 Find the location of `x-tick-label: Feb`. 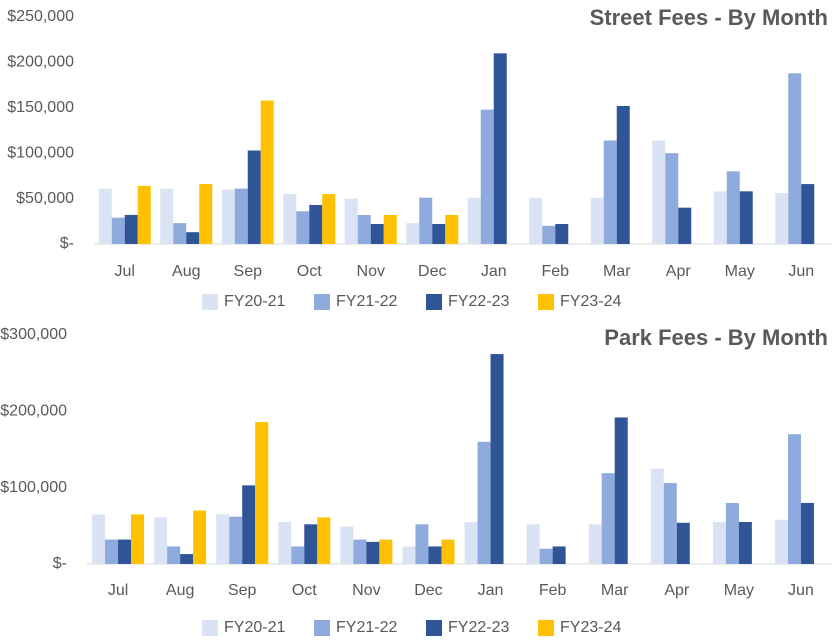

x-tick-label: Feb is located at coordinates (553, 590).